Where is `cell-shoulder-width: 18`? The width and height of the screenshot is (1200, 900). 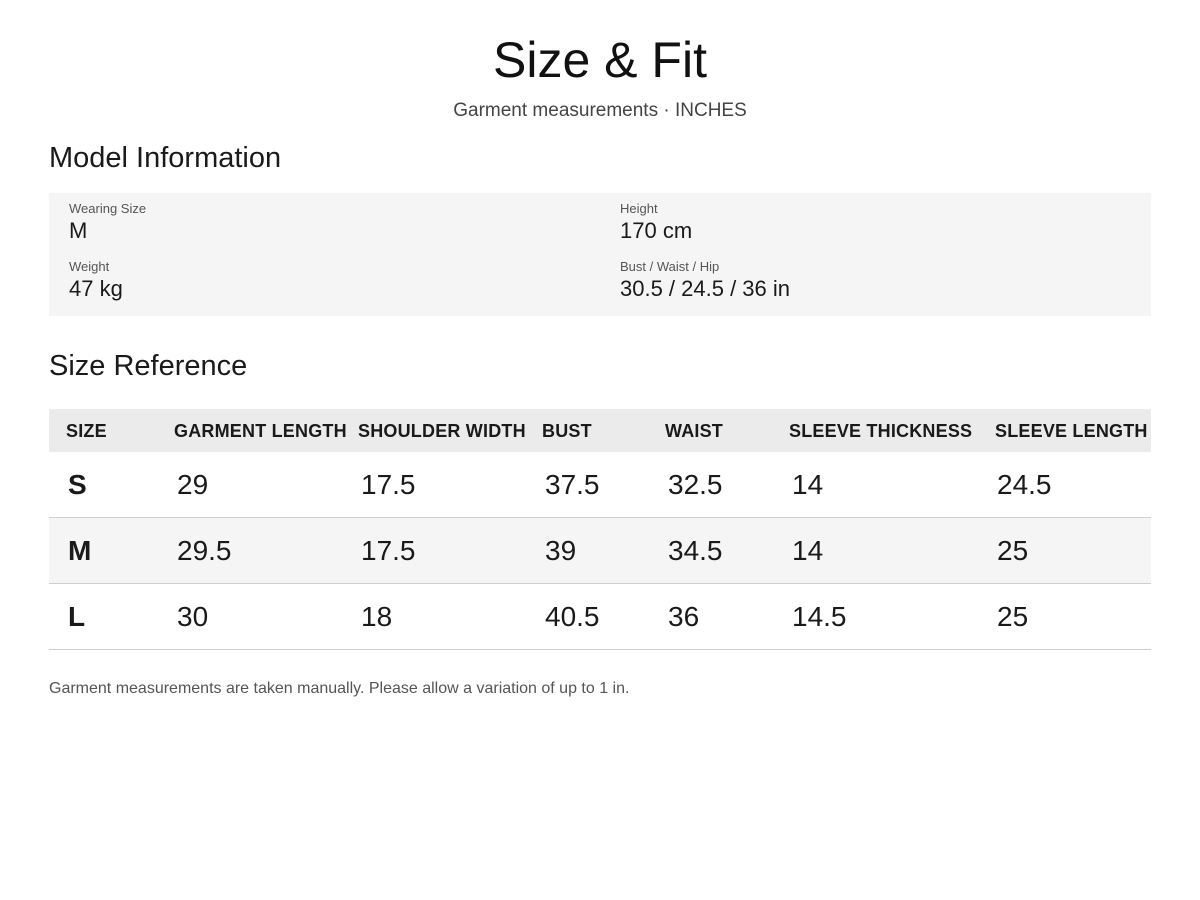 cell-shoulder-width: 18 is located at coordinates (377, 616).